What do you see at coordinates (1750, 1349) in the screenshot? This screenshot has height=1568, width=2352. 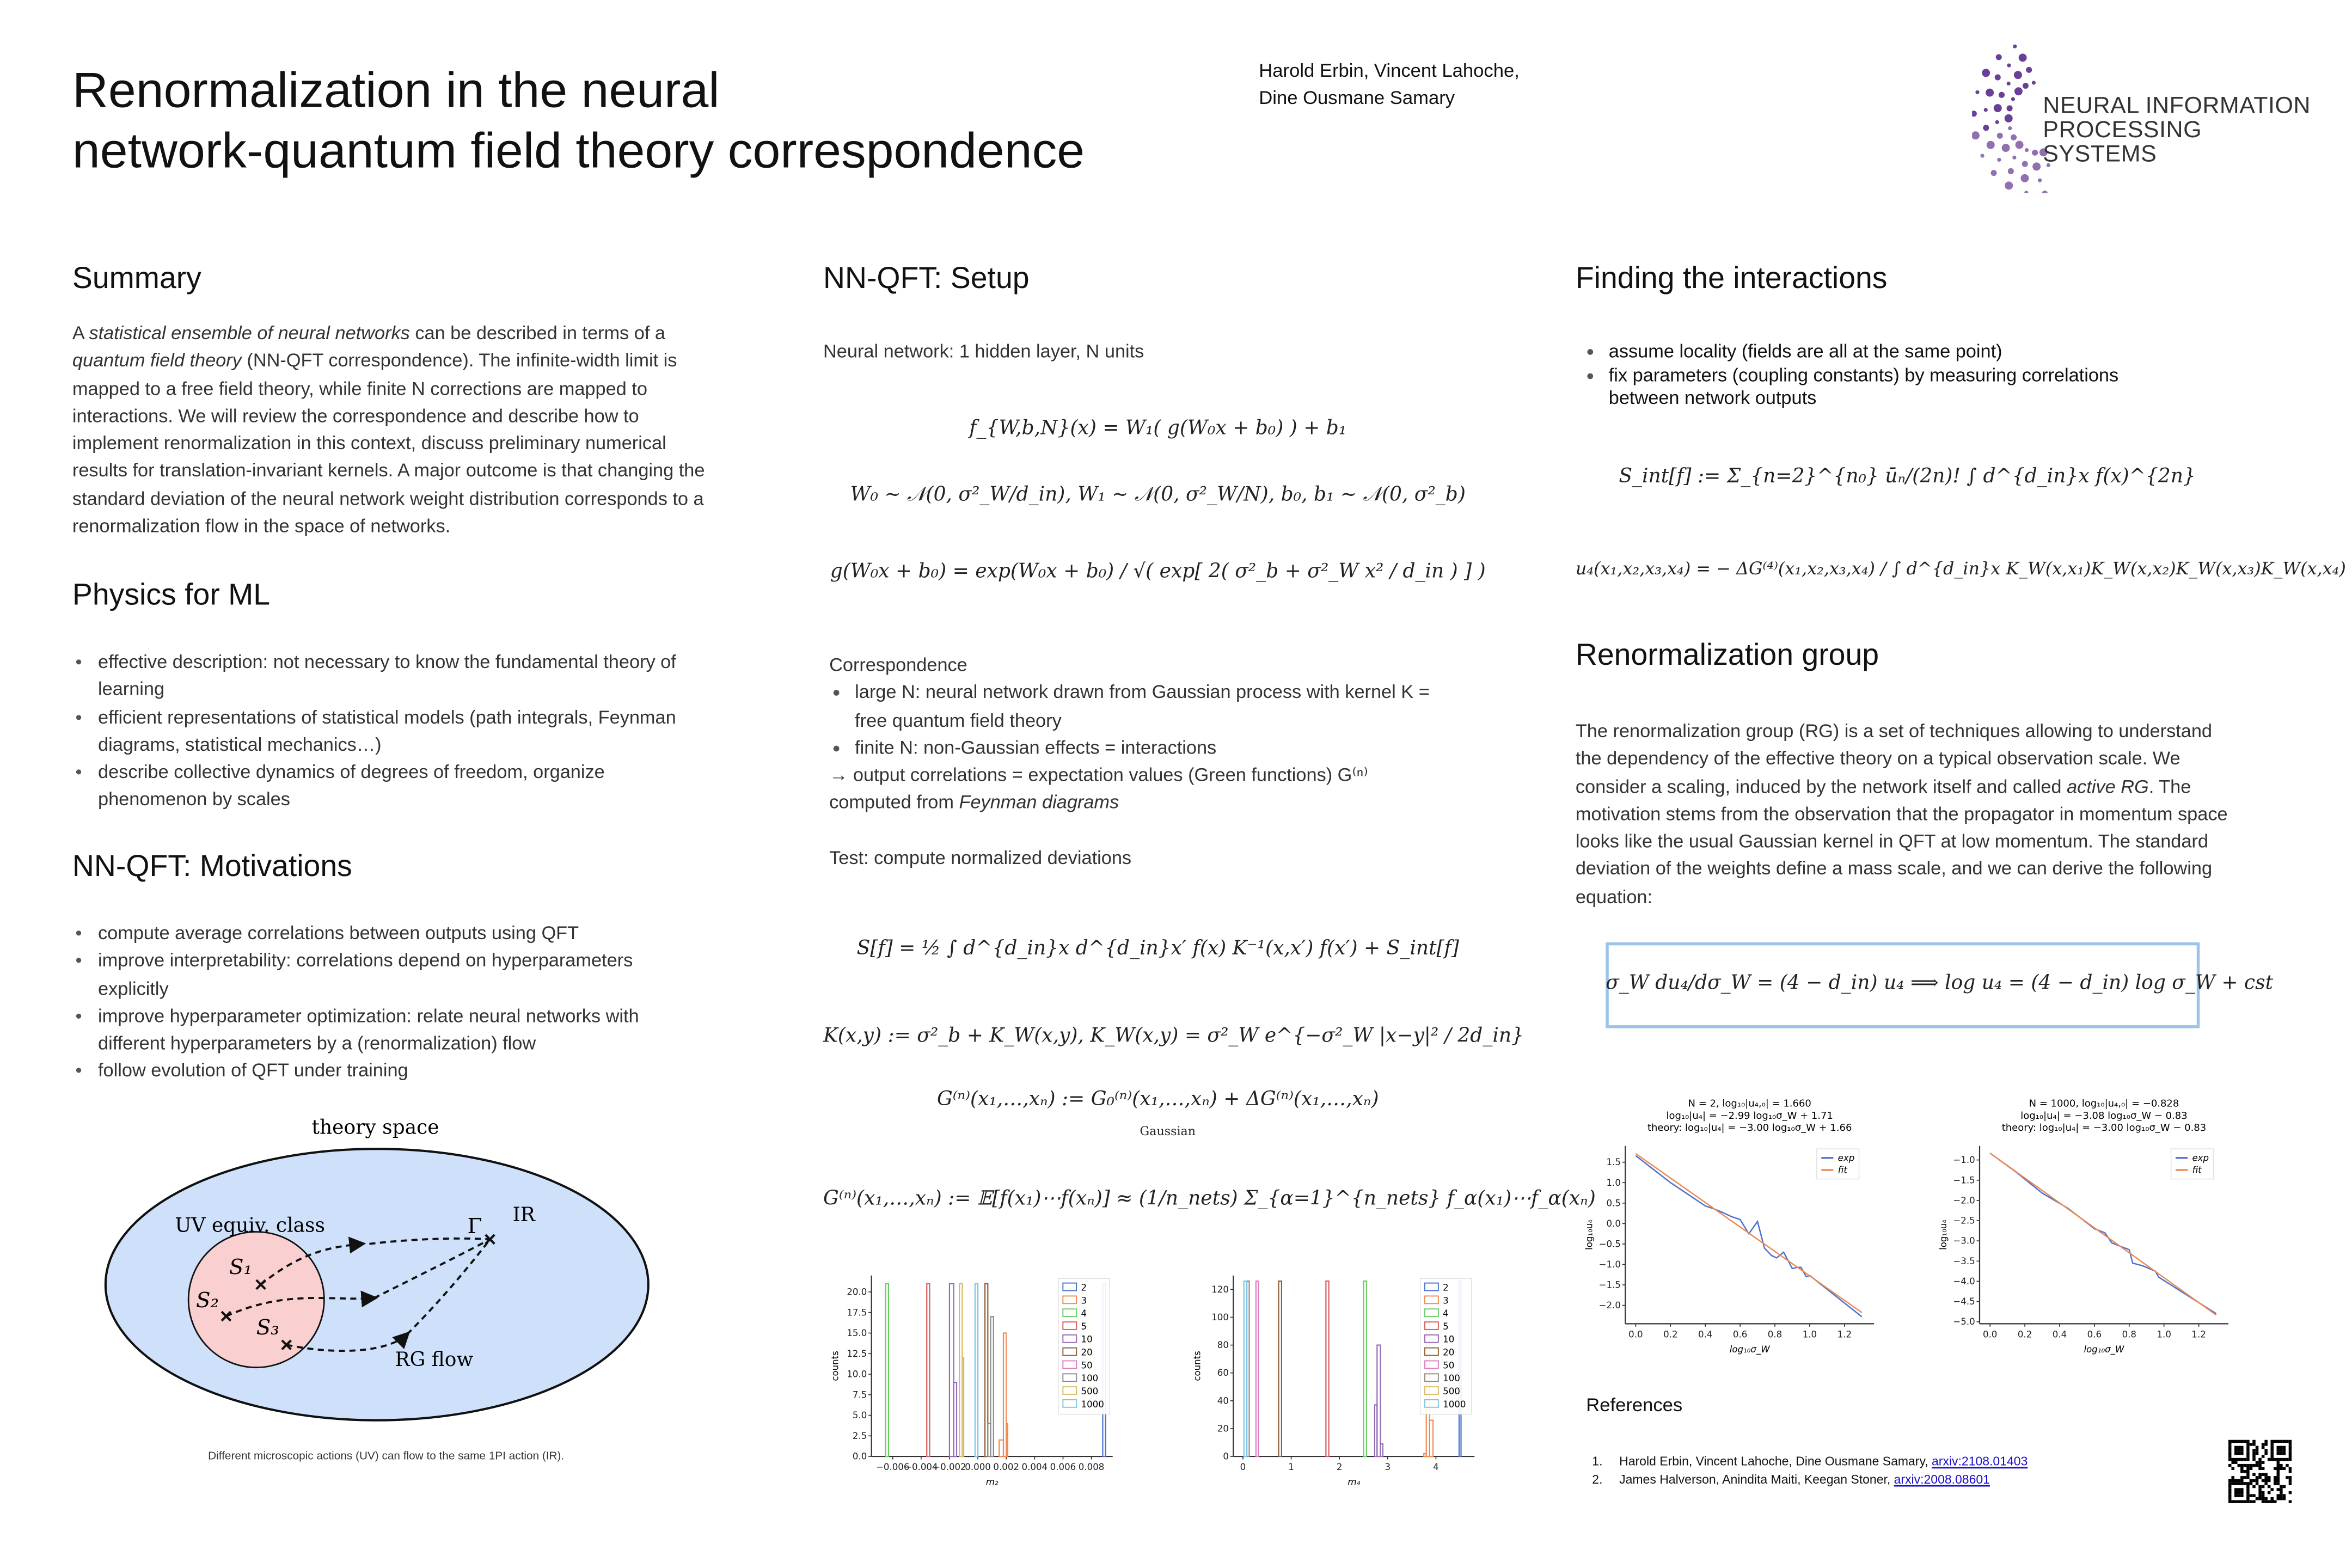 I see `x-axis-label: log₁₀σ_W` at bounding box center [1750, 1349].